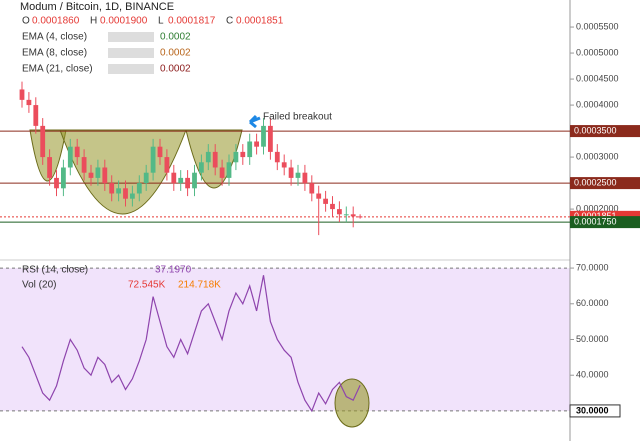  What do you see at coordinates (297, 117) in the screenshot?
I see `annotation: Failed breakout` at bounding box center [297, 117].